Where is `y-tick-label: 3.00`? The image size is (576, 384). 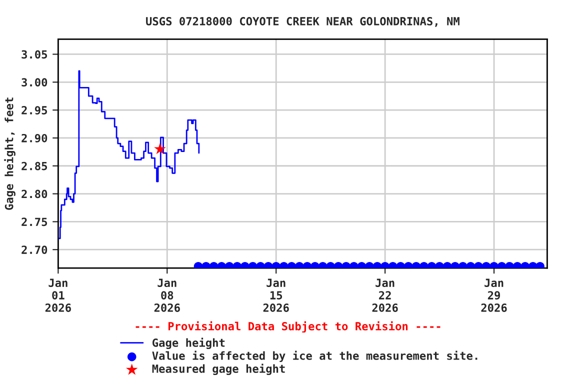
y-tick-label: 3.00 is located at coordinates (35, 82).